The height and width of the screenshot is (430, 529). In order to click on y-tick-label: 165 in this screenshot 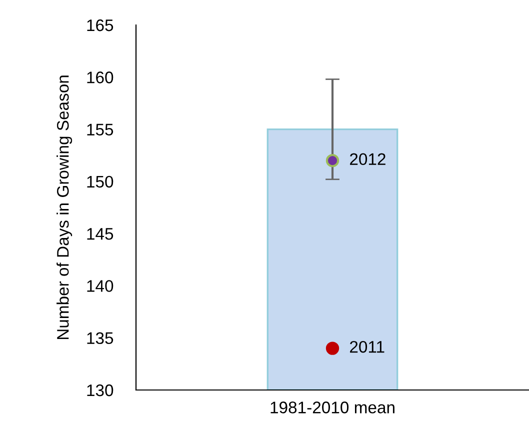, I will do `click(100, 25)`.